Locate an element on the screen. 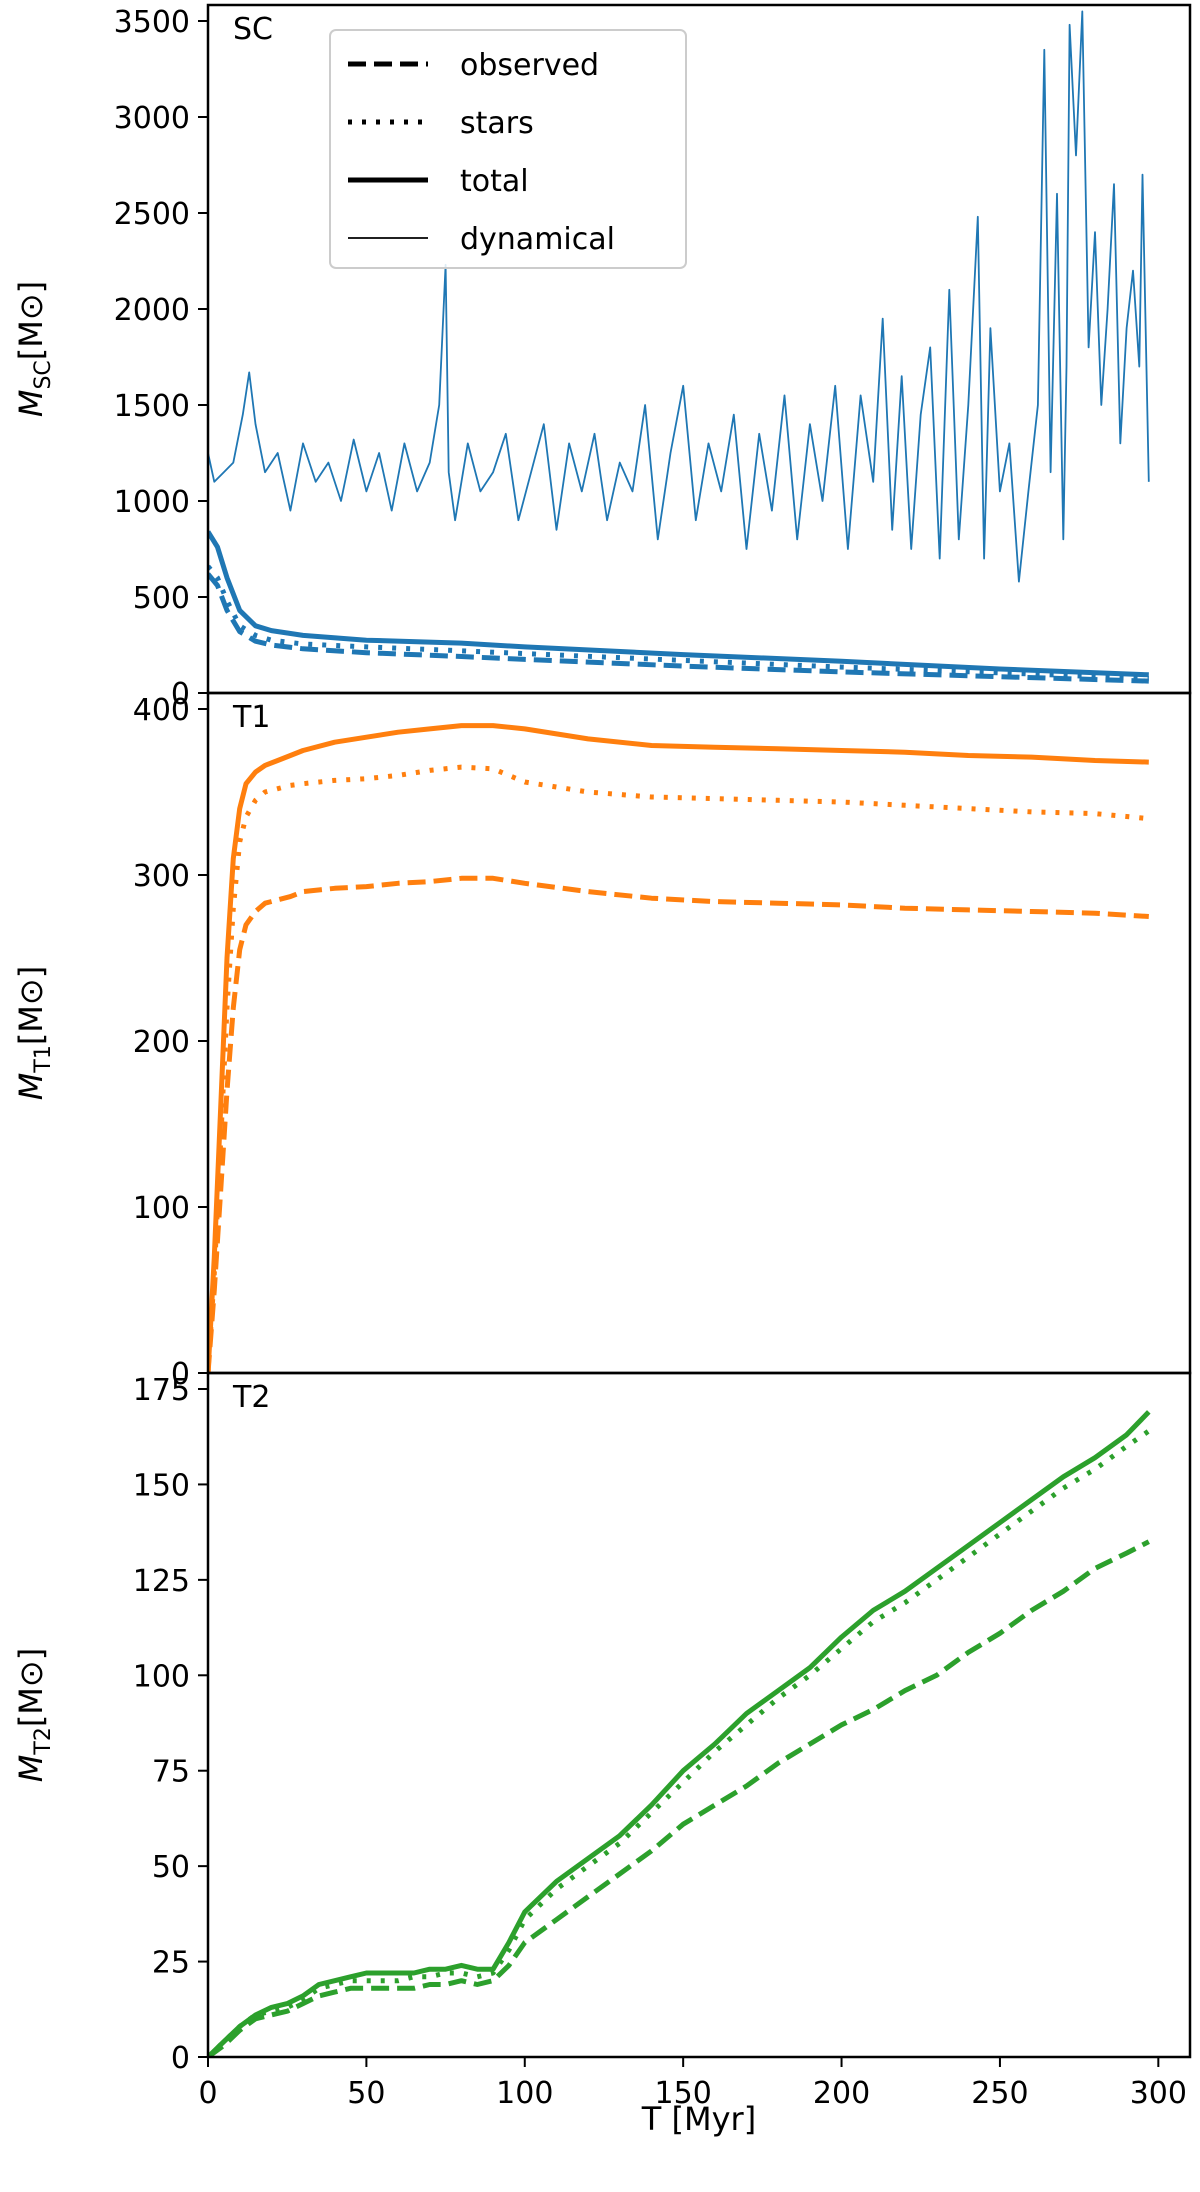 Image resolution: width=1200 pixels, height=2192 pixels. panel-tag: T1 is located at coordinates (251, 717).